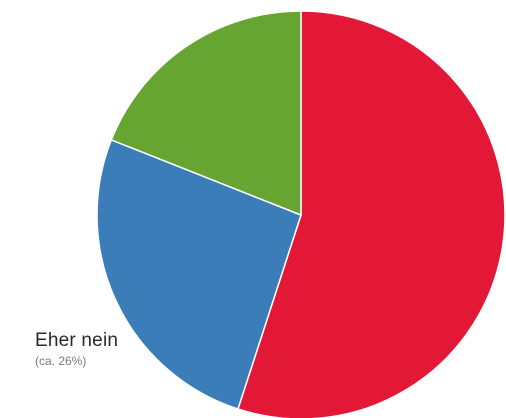 The image size is (506, 418). I want to click on slice-label-name: Eher nein, so click(77, 340).